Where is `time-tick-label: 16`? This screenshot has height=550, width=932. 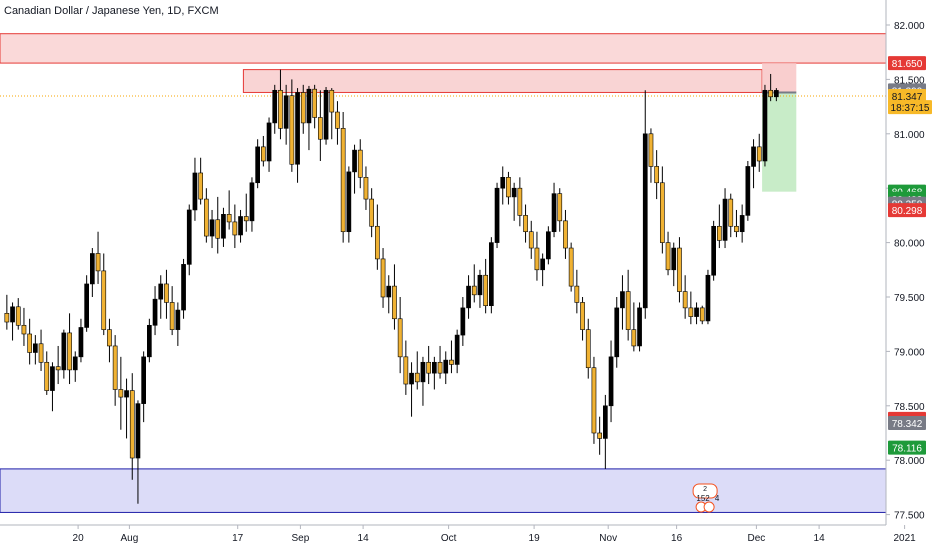 time-tick-label: 16 is located at coordinates (677, 538).